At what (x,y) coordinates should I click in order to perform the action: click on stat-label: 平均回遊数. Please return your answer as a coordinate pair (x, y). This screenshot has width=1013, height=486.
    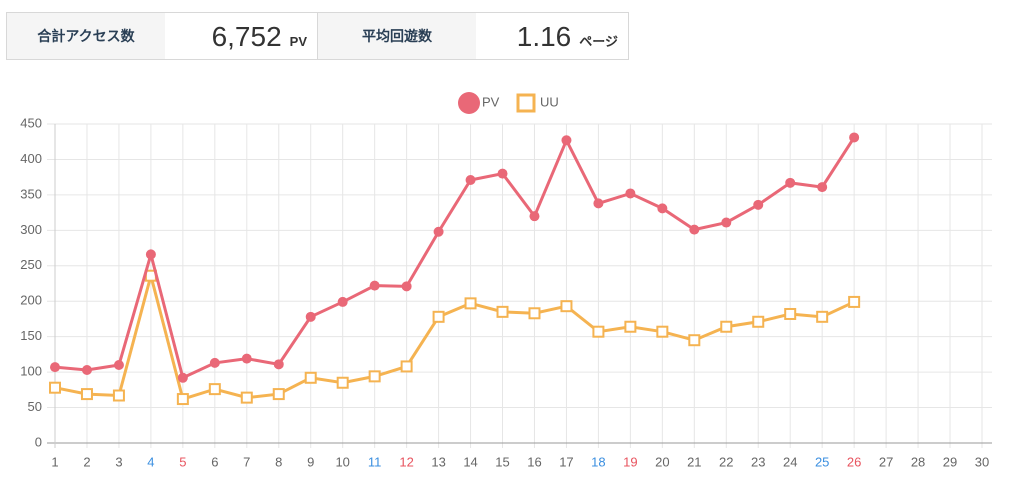
    Looking at the image, I should click on (397, 36).